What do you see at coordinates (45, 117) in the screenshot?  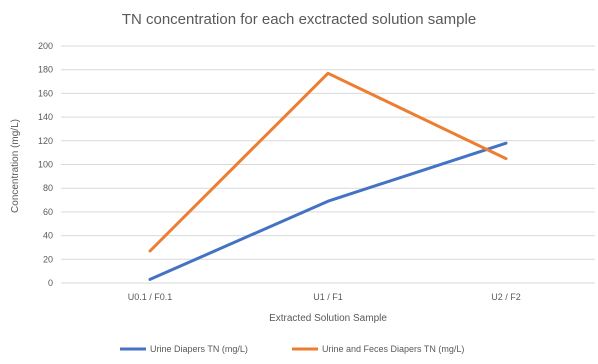 I see `y-tick-label: 140` at bounding box center [45, 117].